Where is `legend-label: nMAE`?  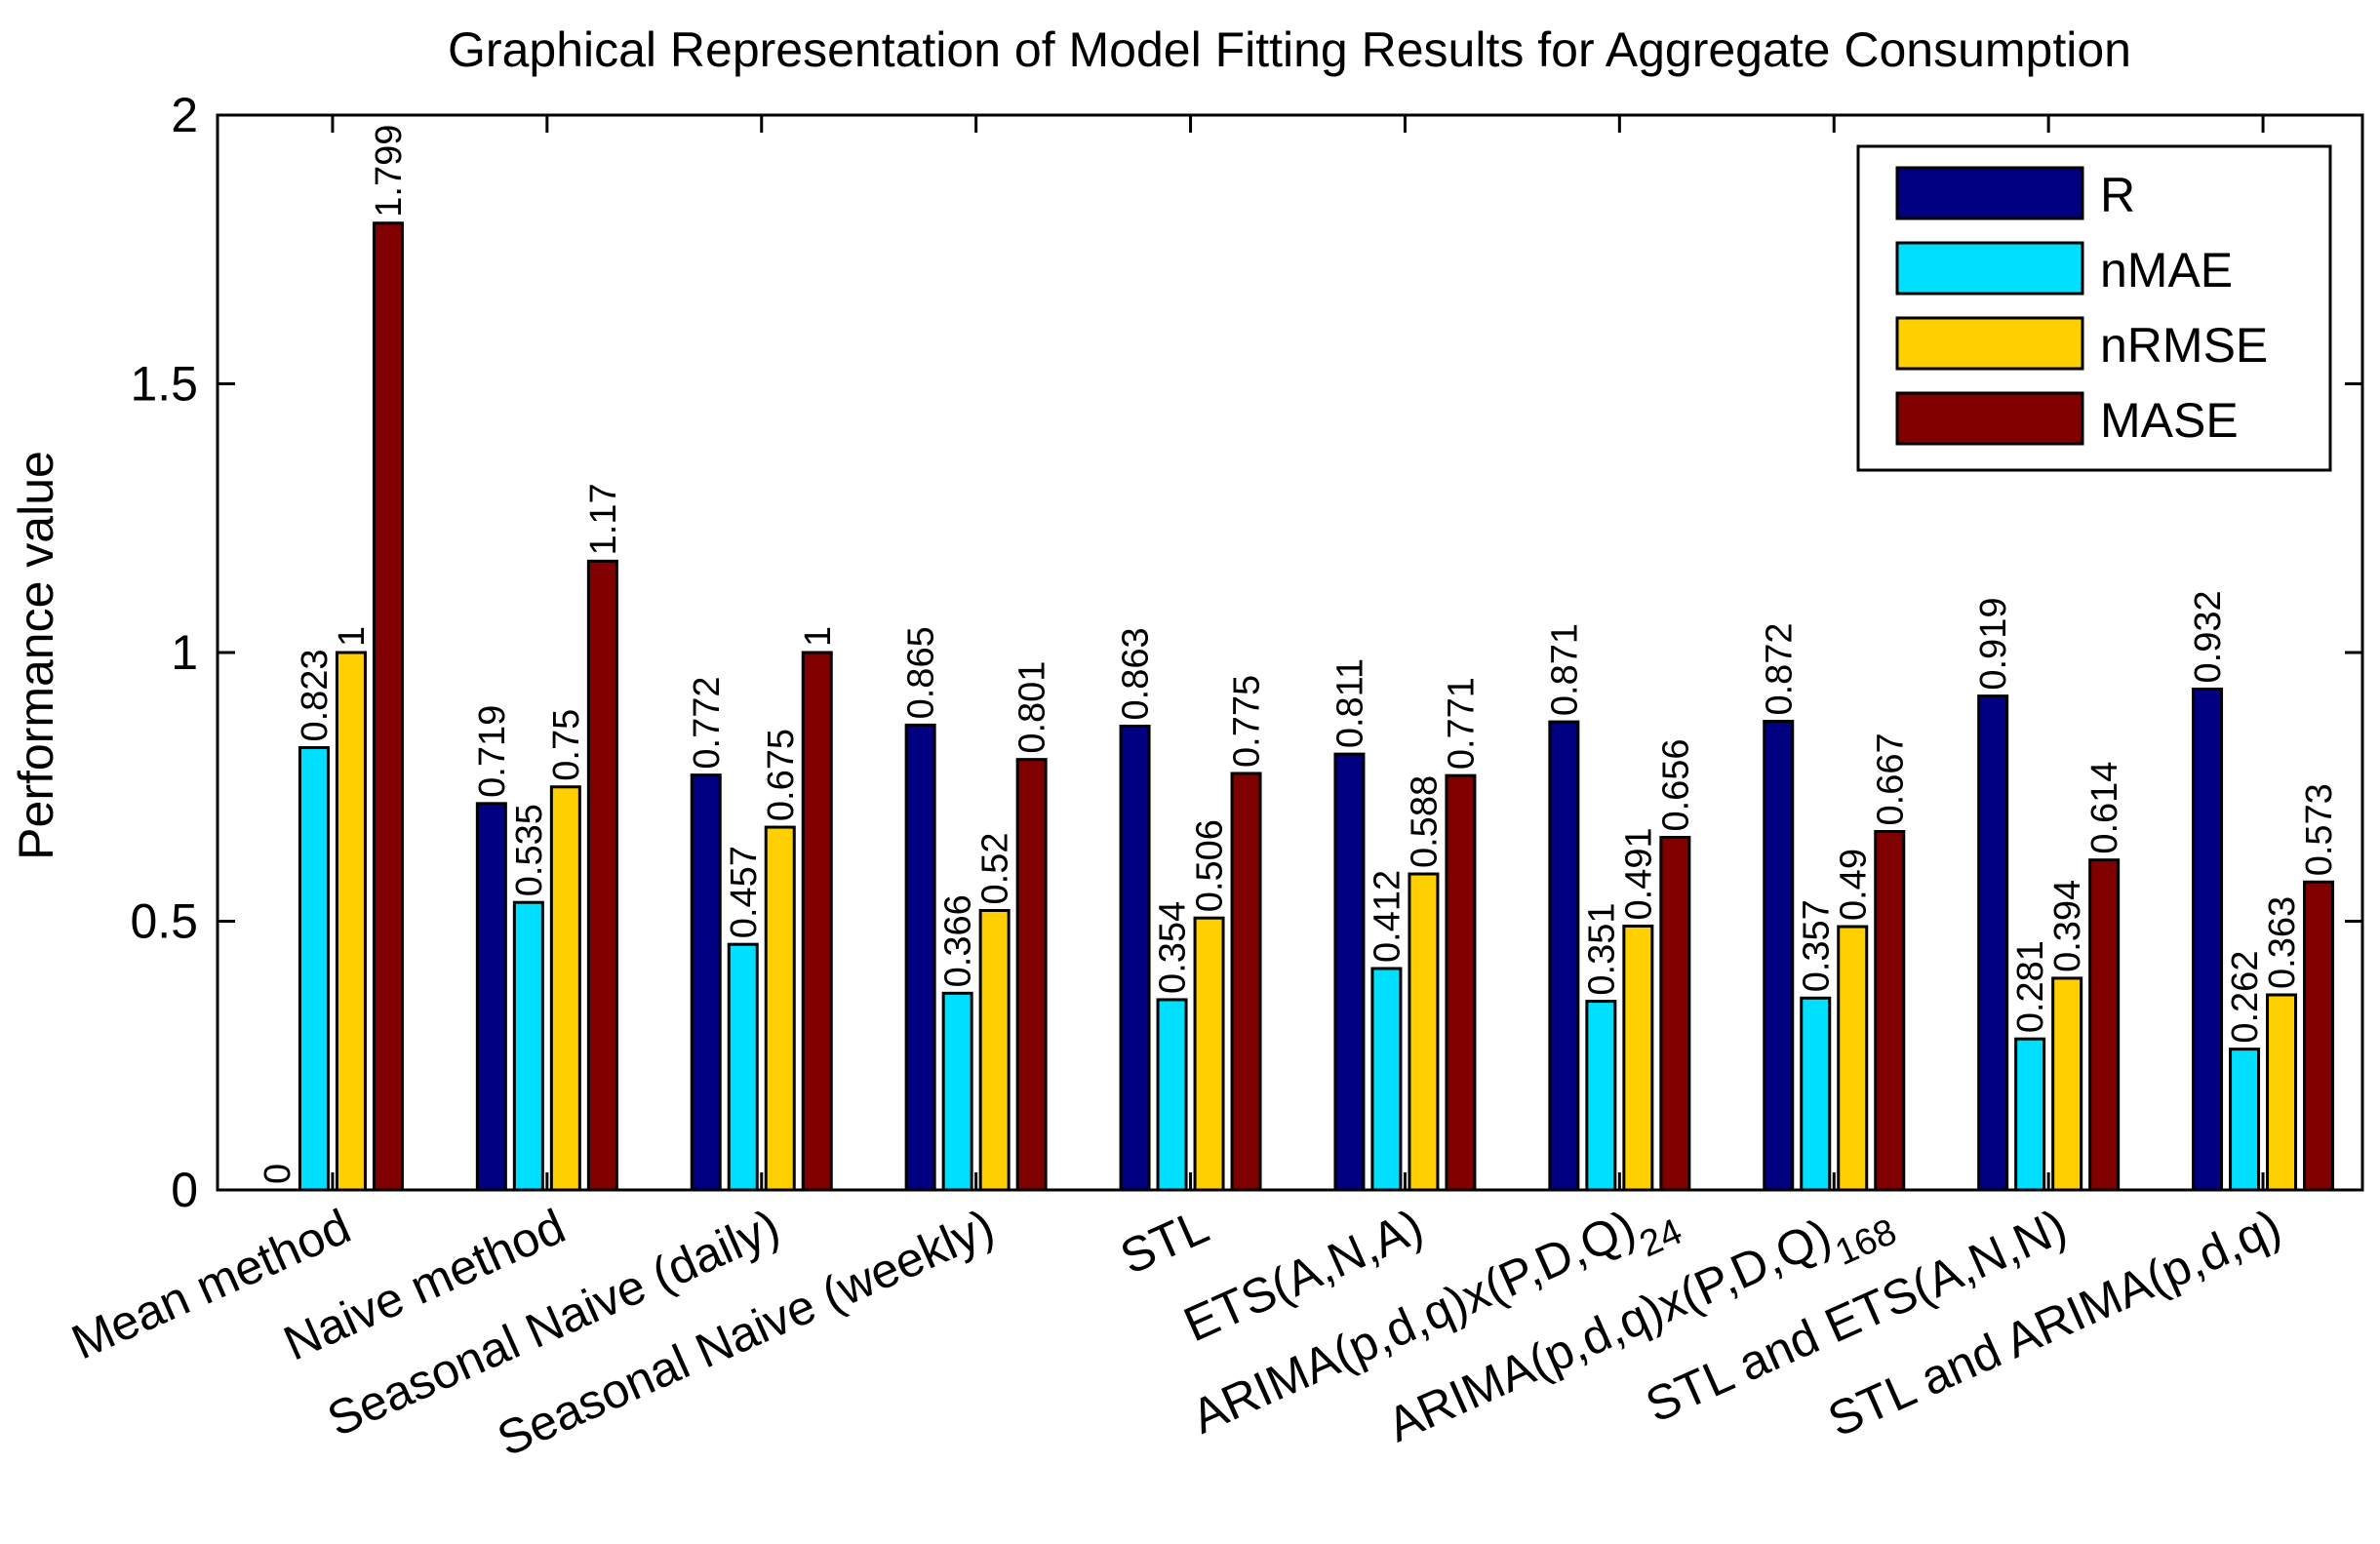 legend-label: nMAE is located at coordinates (2166, 270).